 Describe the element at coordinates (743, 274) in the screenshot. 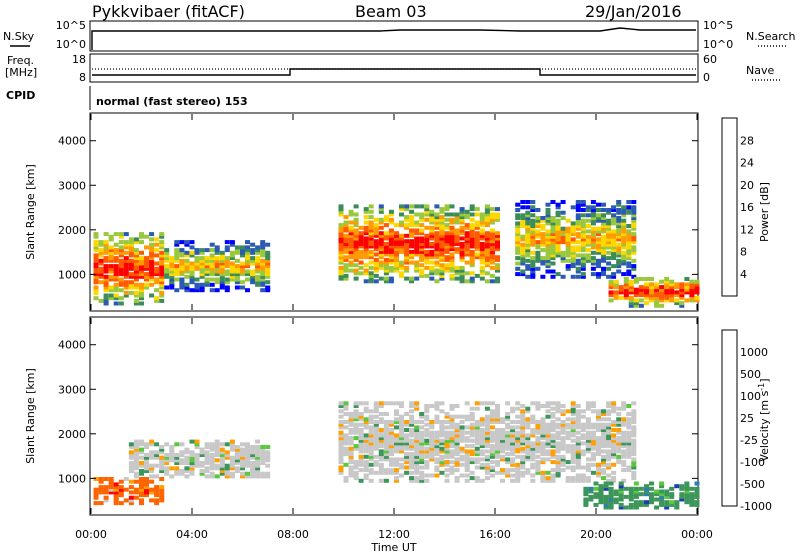

I see `colorbar-tick-label: 4` at that location.